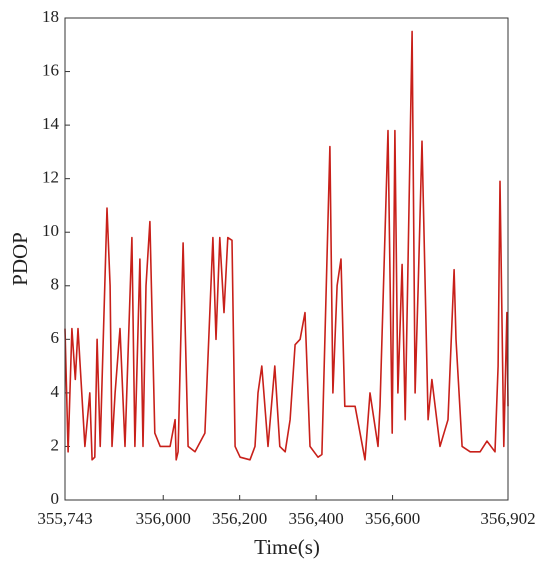 Image resolution: width=550 pixels, height=567 pixels. Describe the element at coordinates (55, 337) in the screenshot. I see `y-tick-label: 6` at that location.